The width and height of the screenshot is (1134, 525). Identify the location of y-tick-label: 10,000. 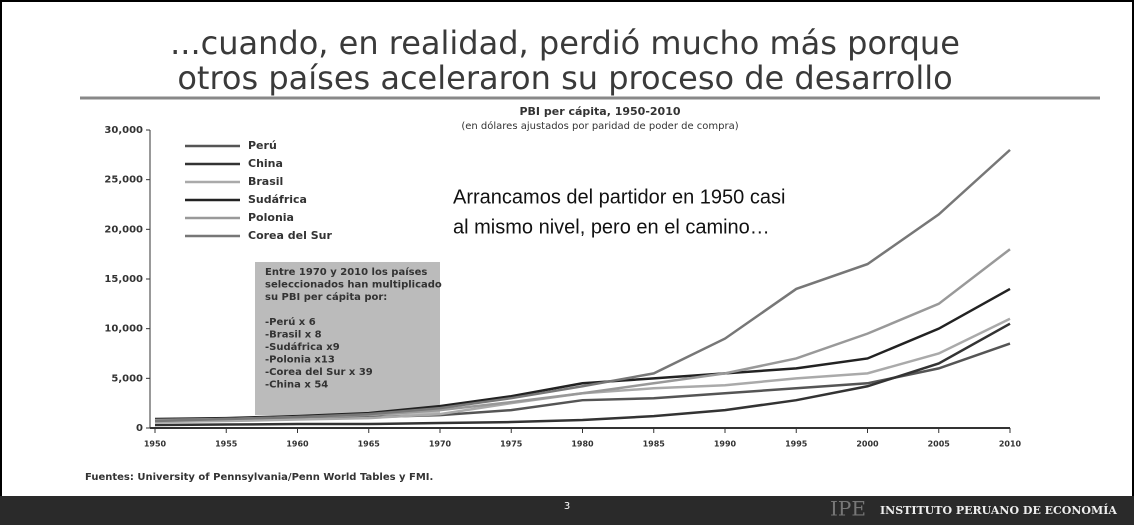
(123, 329).